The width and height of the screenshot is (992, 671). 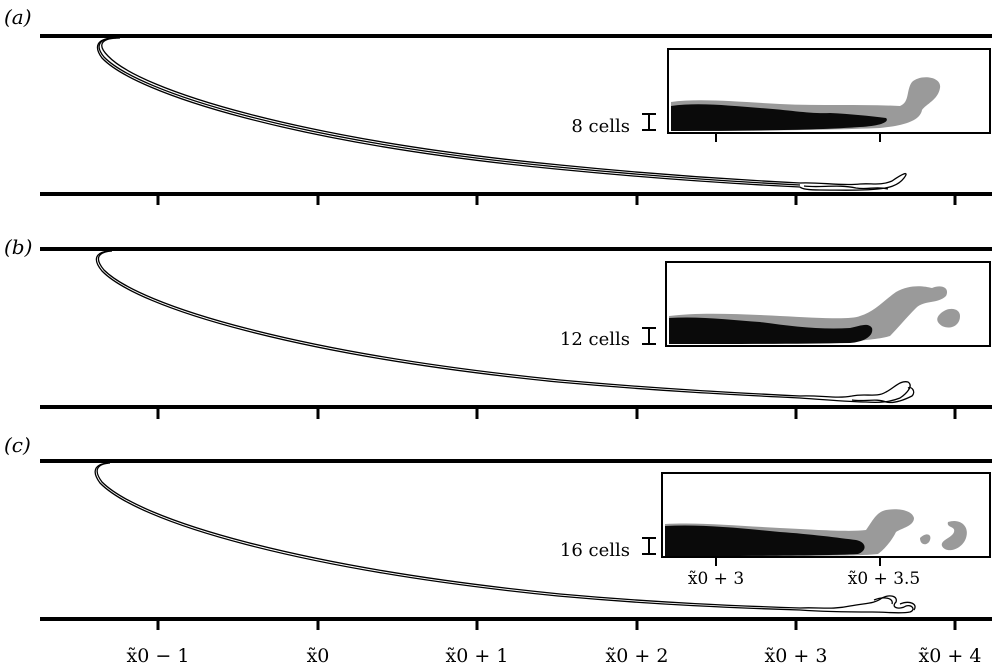 What do you see at coordinates (798, 137) in the screenshot?
I see `inset-ticks-a` at bounding box center [798, 137].